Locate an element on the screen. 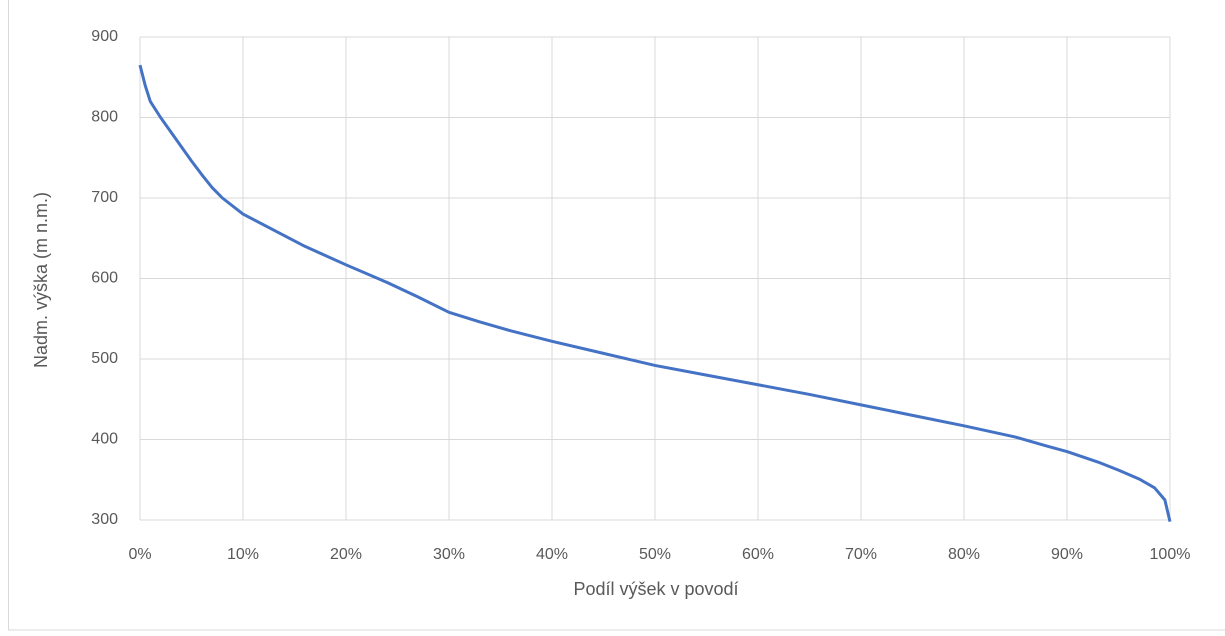 This screenshot has width=1225, height=636. y-tick-label: 900 is located at coordinates (104, 36).